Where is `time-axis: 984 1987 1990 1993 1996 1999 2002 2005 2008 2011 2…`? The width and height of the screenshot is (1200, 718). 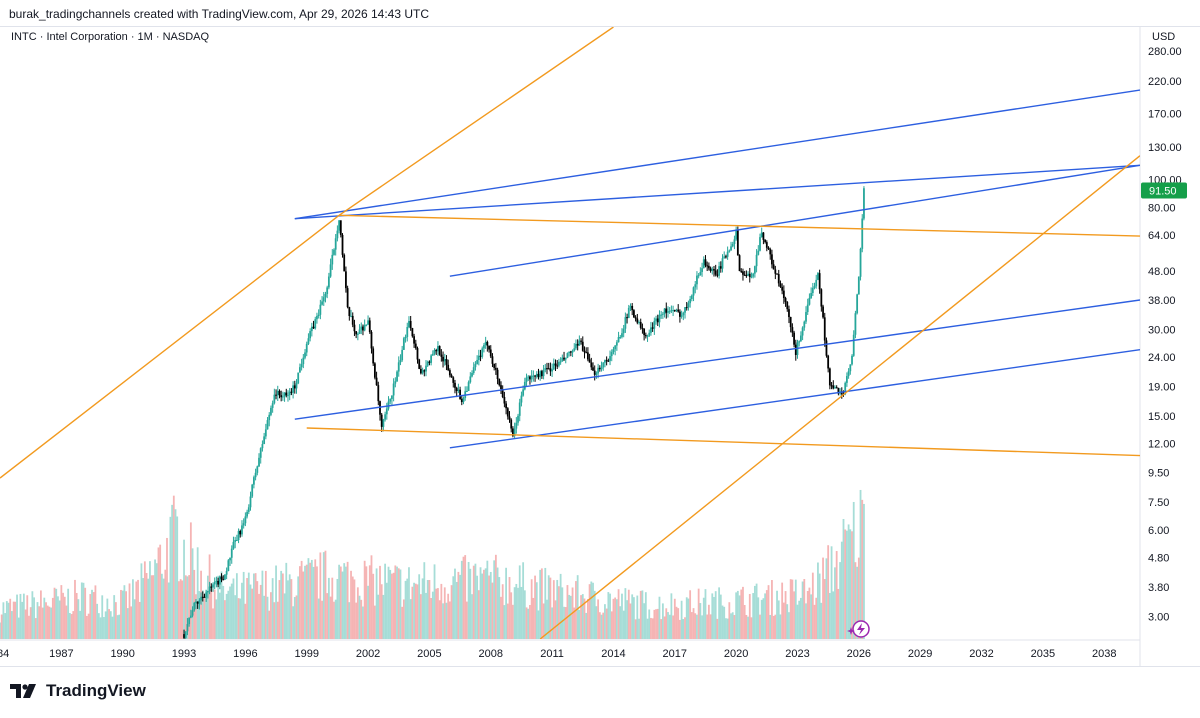 time-axis: 984 1987 1990 1993 1996 1999 2002 2005 2008 2011 2… is located at coordinates (558, 654).